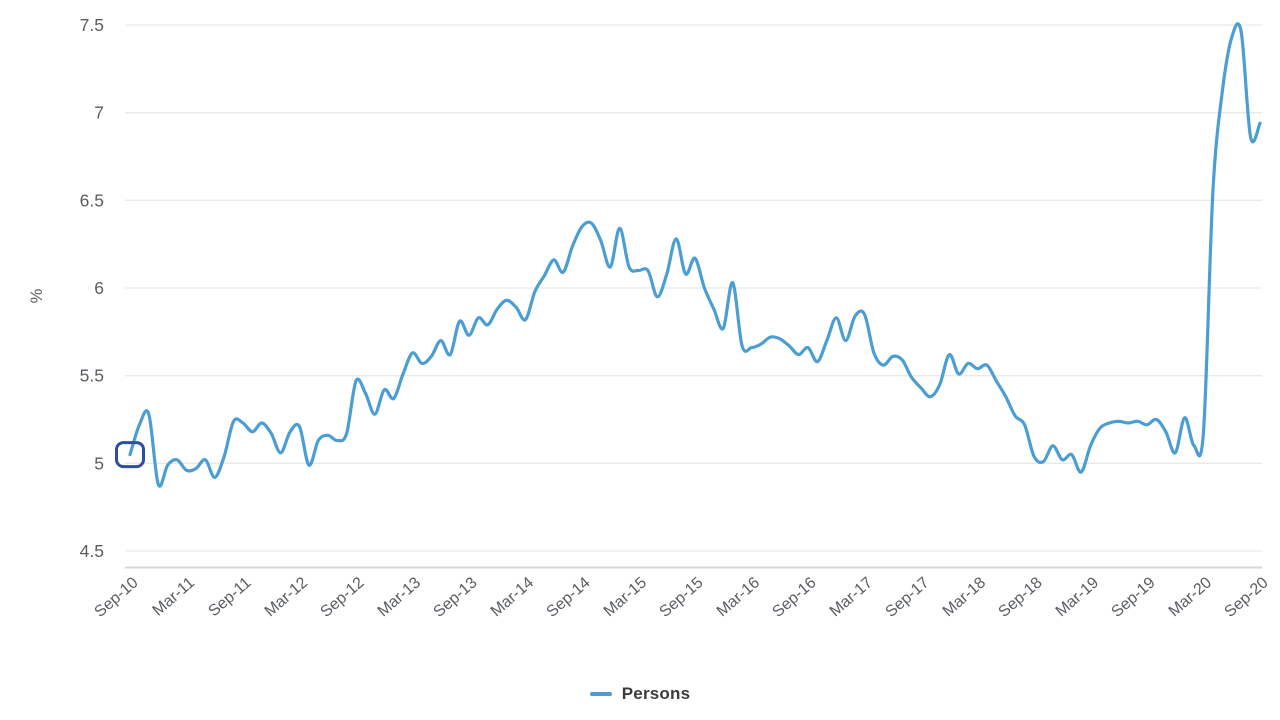  I want to click on x-tick-label: Sep-15, so click(682, 597).